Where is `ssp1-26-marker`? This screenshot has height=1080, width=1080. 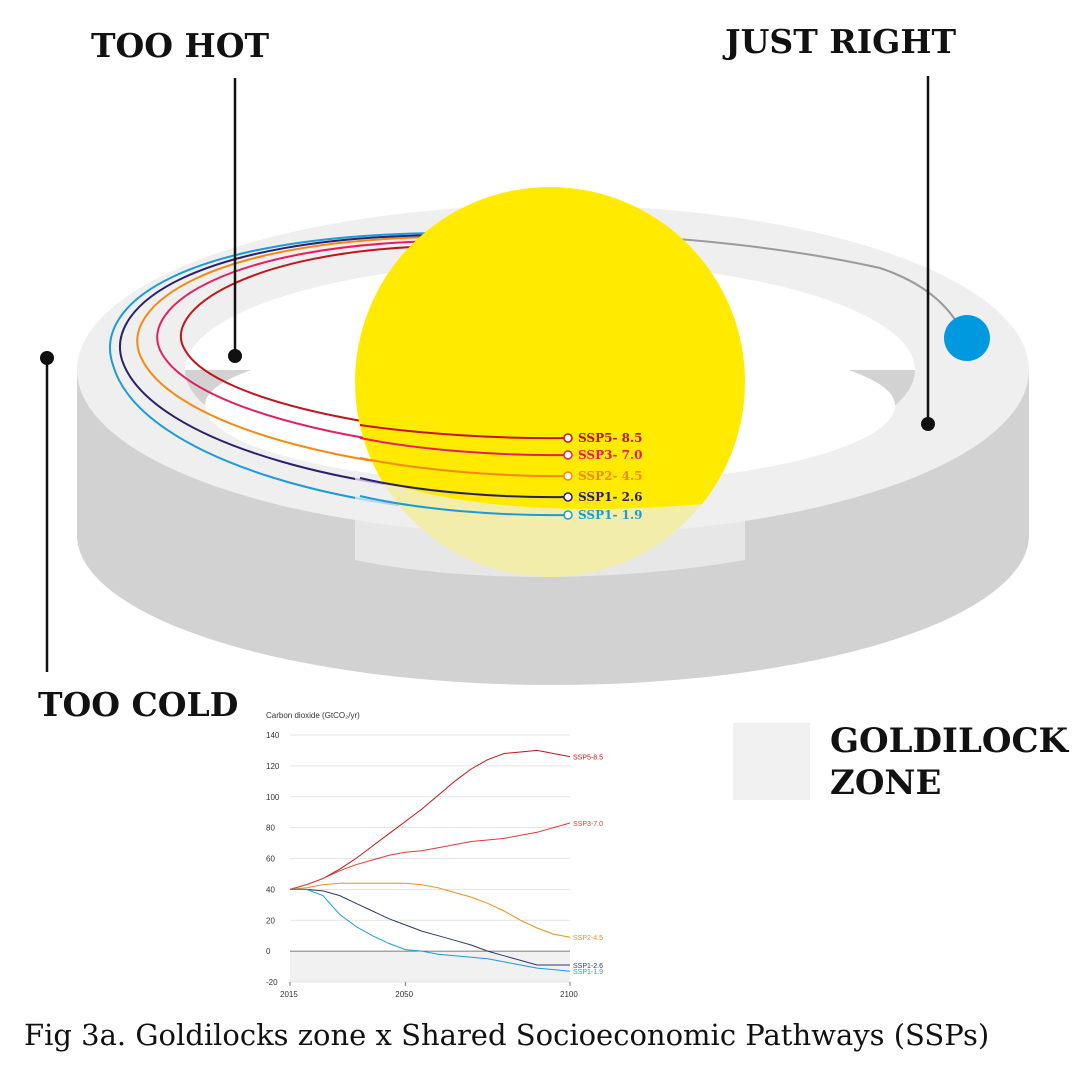
ssp1-26-marker is located at coordinates (568, 497).